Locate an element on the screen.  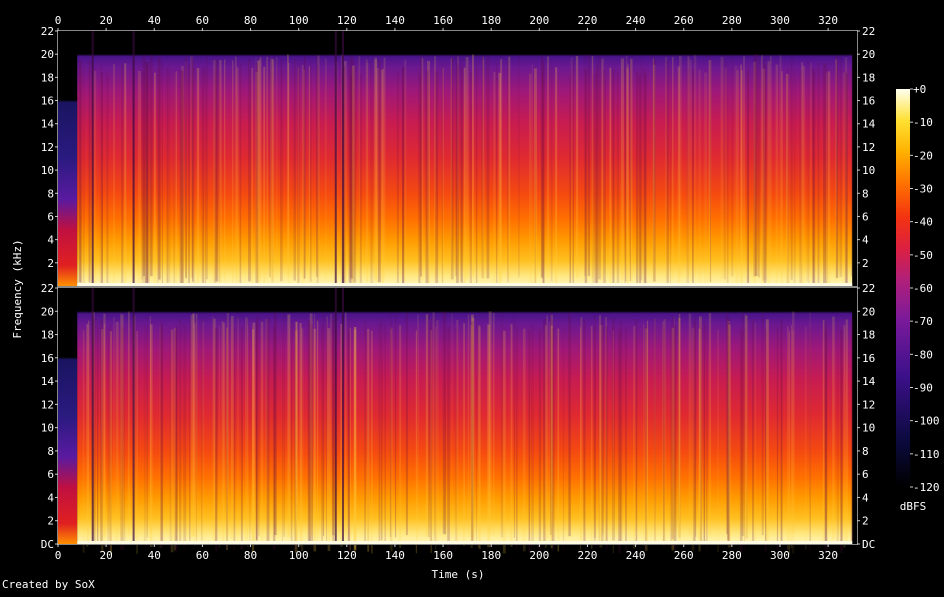
colorbar-tick-label: -60 is located at coordinates (923, 288).